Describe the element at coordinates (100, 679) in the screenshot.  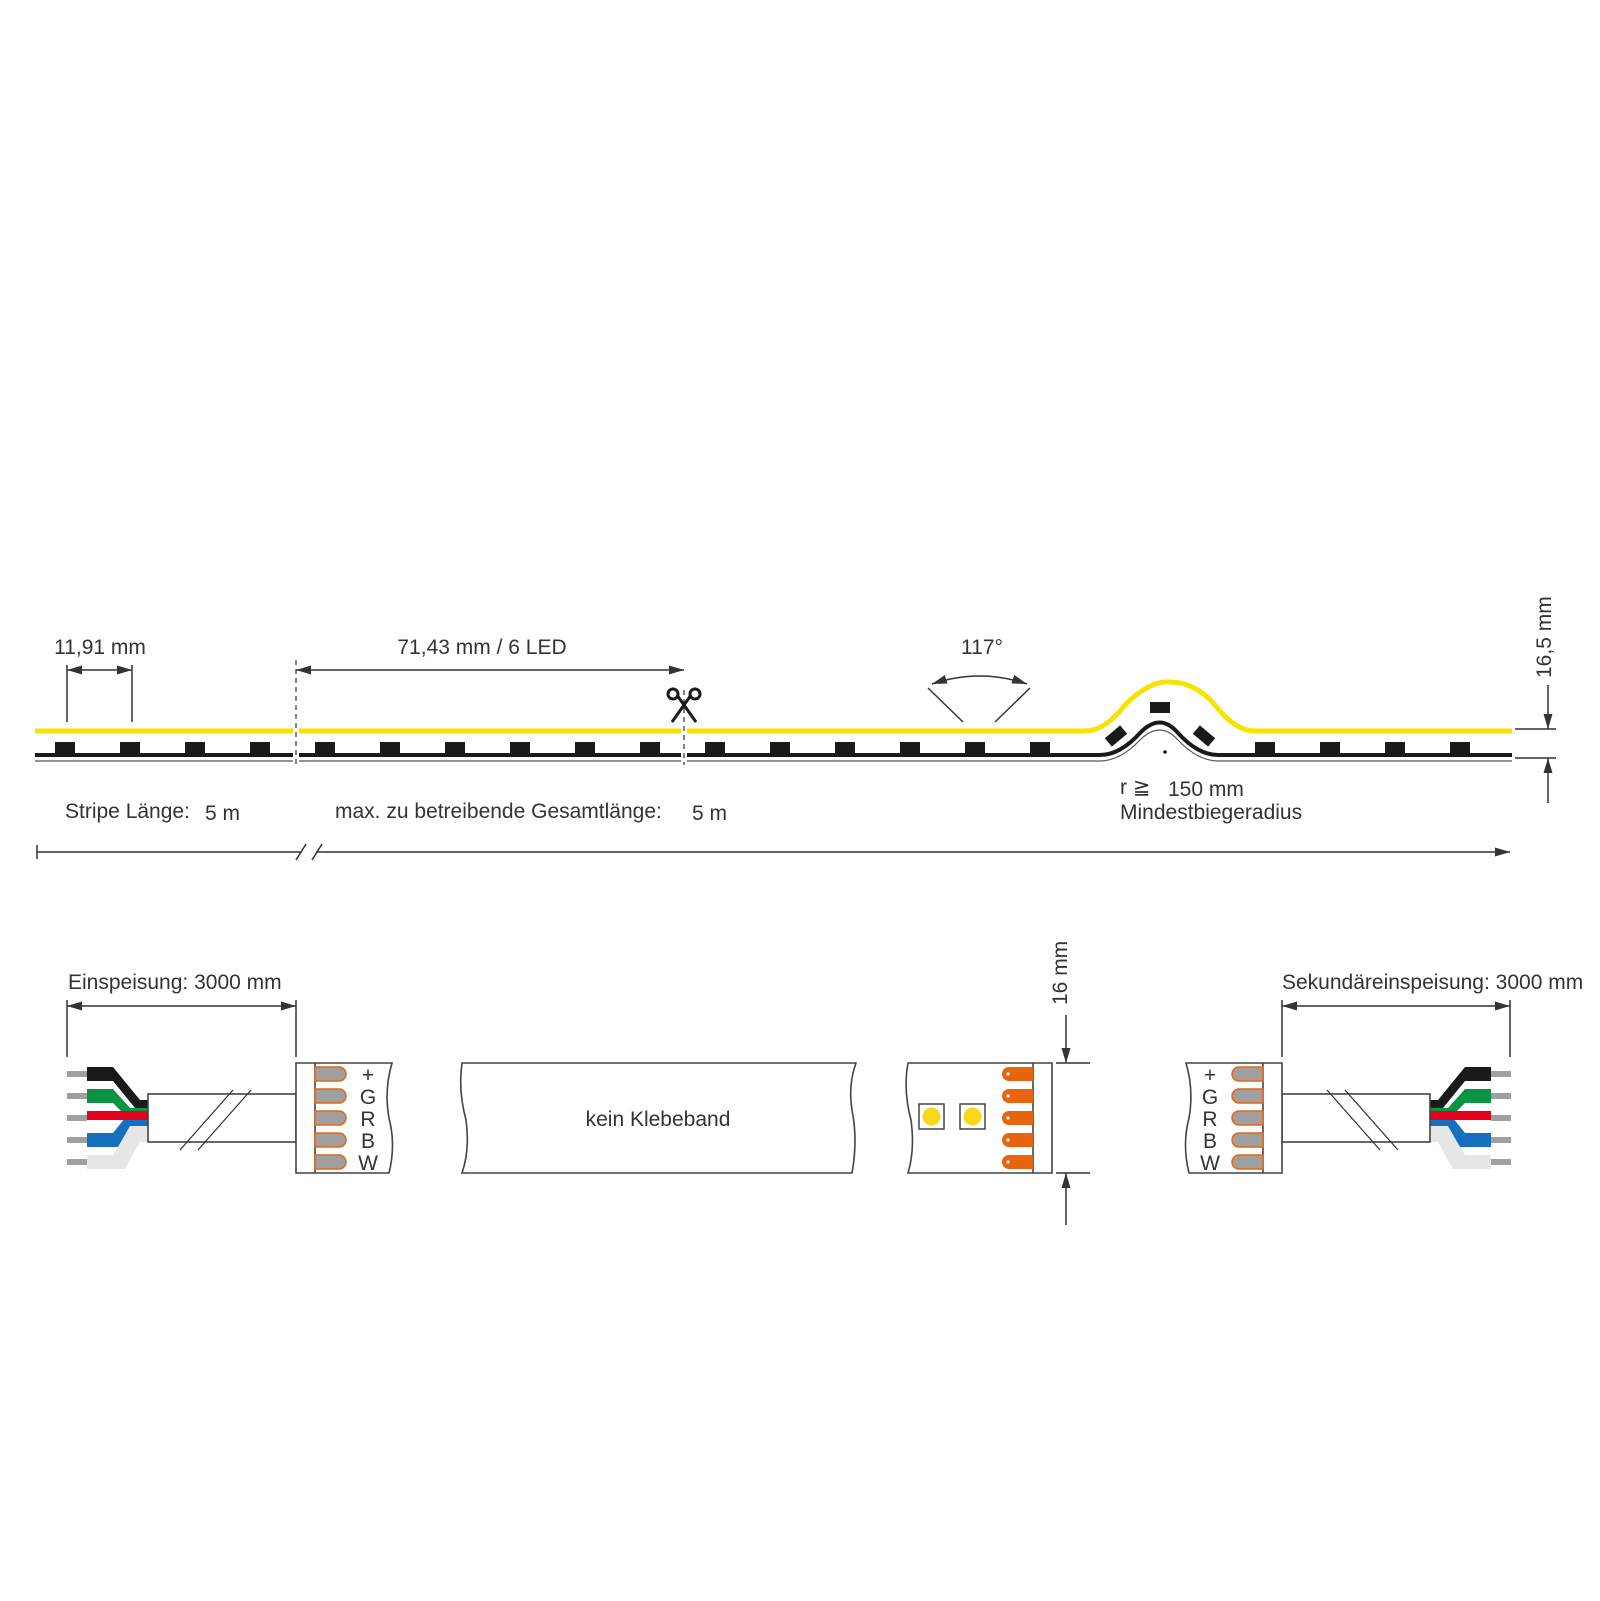
I see `led-pitch-dimension: 11,91 mm` at that location.